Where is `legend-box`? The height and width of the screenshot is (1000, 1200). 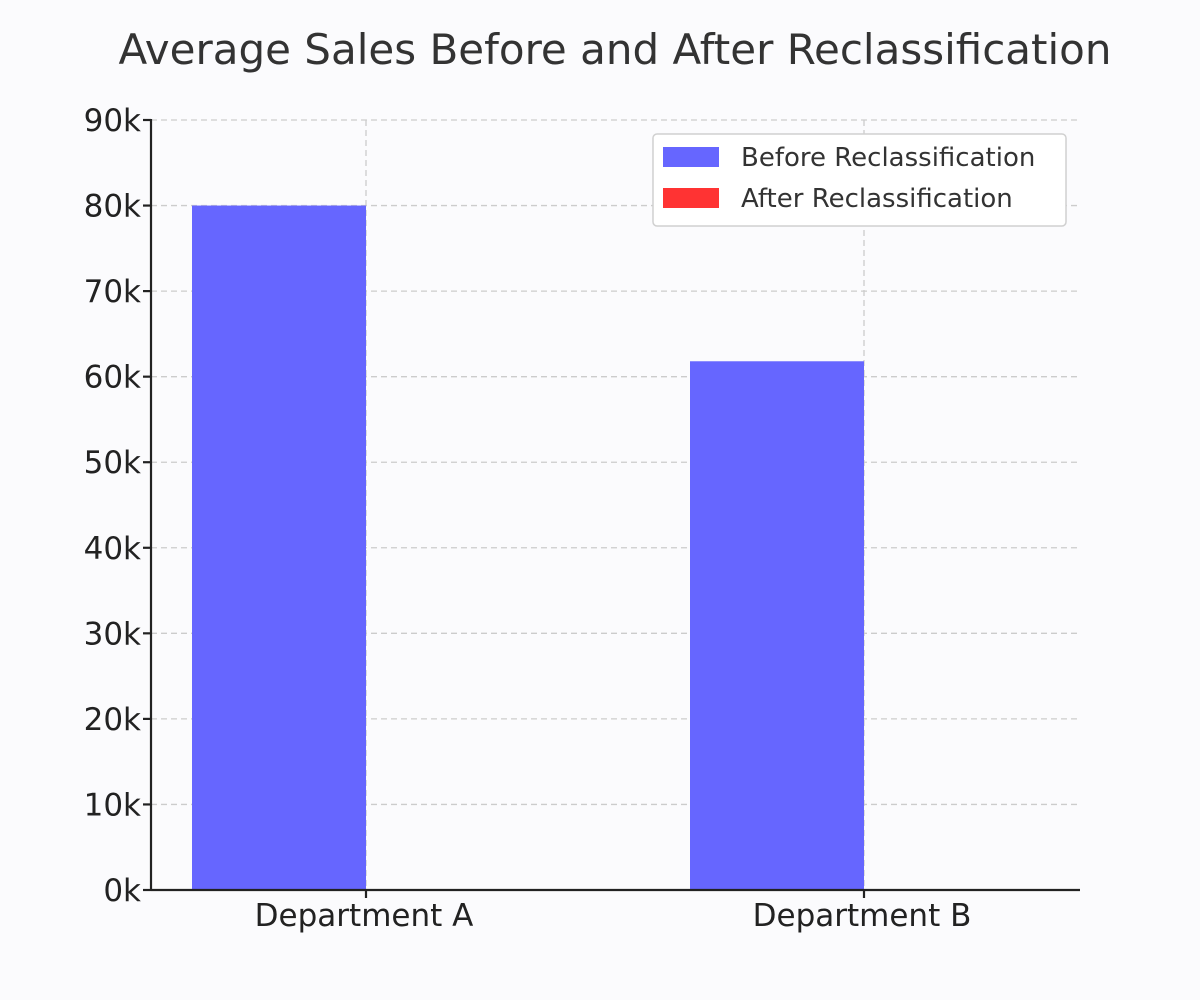
legend-box is located at coordinates (859, 180).